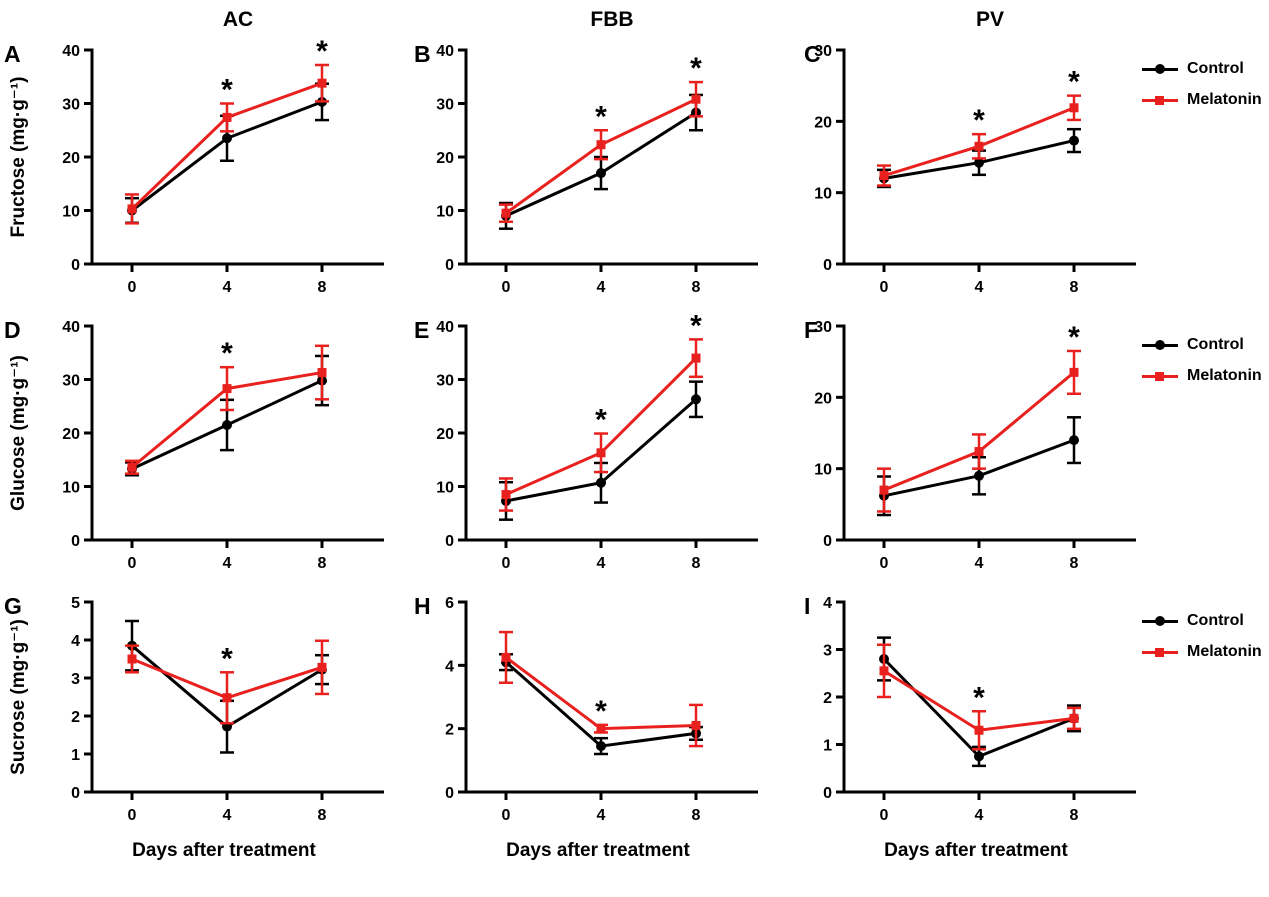 Image resolution: width=1269 pixels, height=897 pixels. Describe the element at coordinates (970, 172) in the screenshot. I see `panel-c-cell: C 0 10 20 30 0 4 8 * *` at that location.